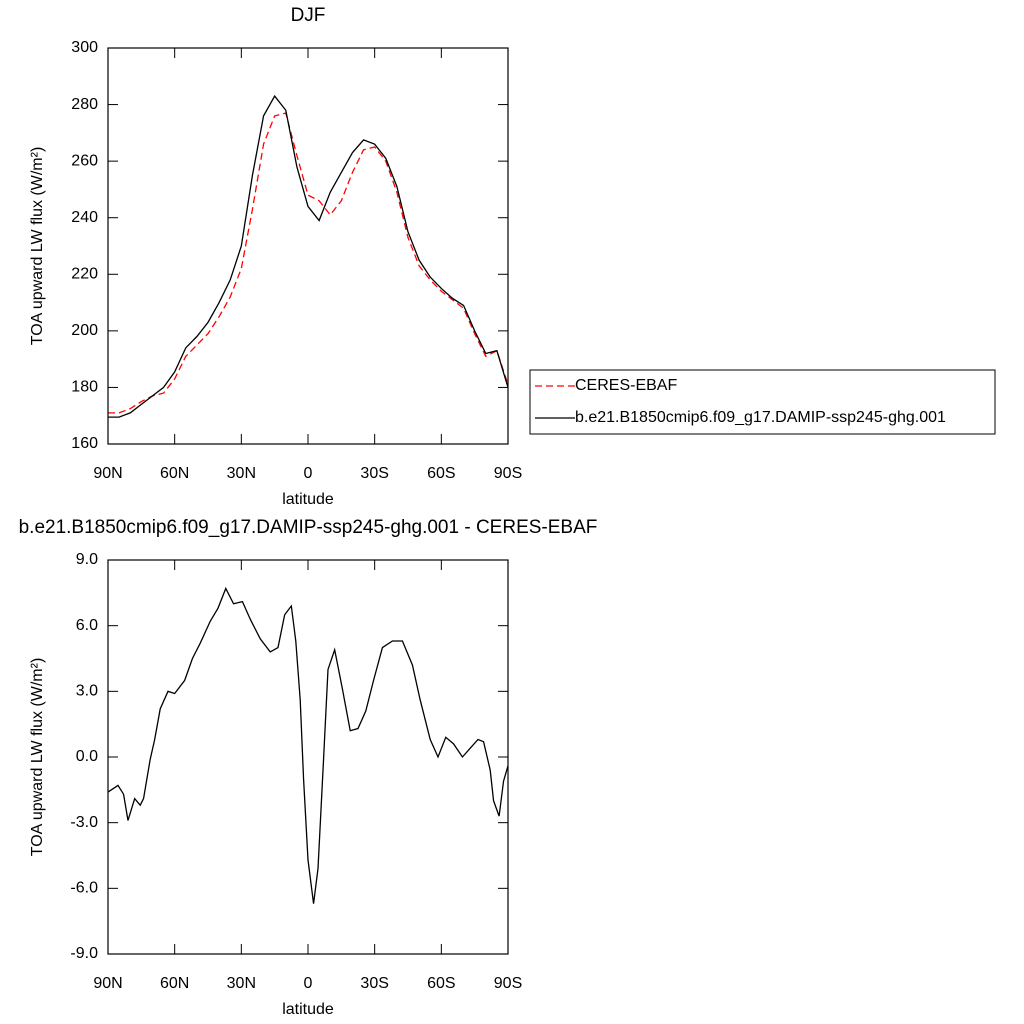  I want to click on y-tick-label: -9.0, so click(84, 953).